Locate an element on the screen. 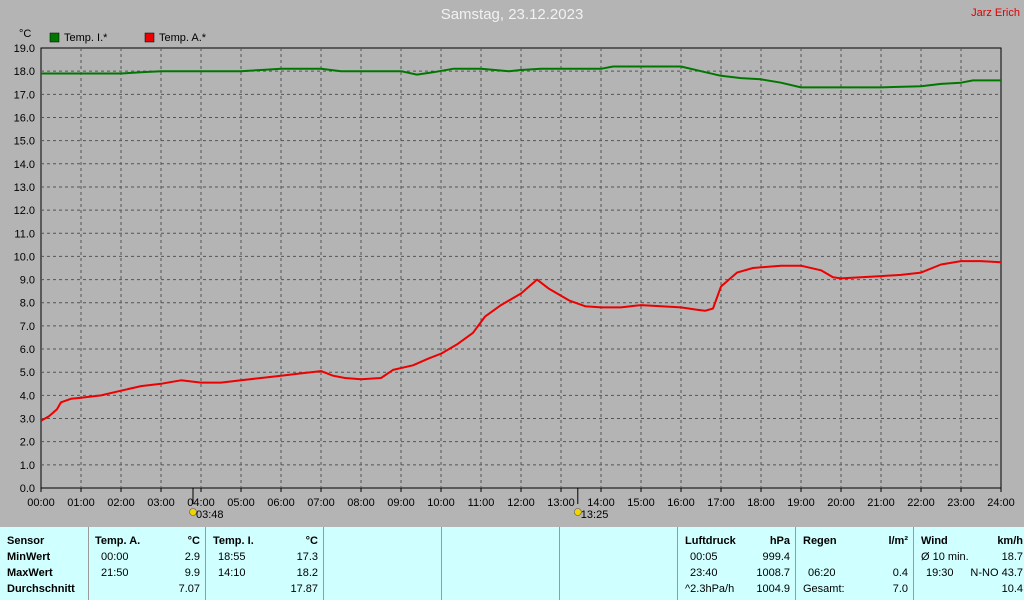  temp-a-avg: 7.07 is located at coordinates (189, 589).